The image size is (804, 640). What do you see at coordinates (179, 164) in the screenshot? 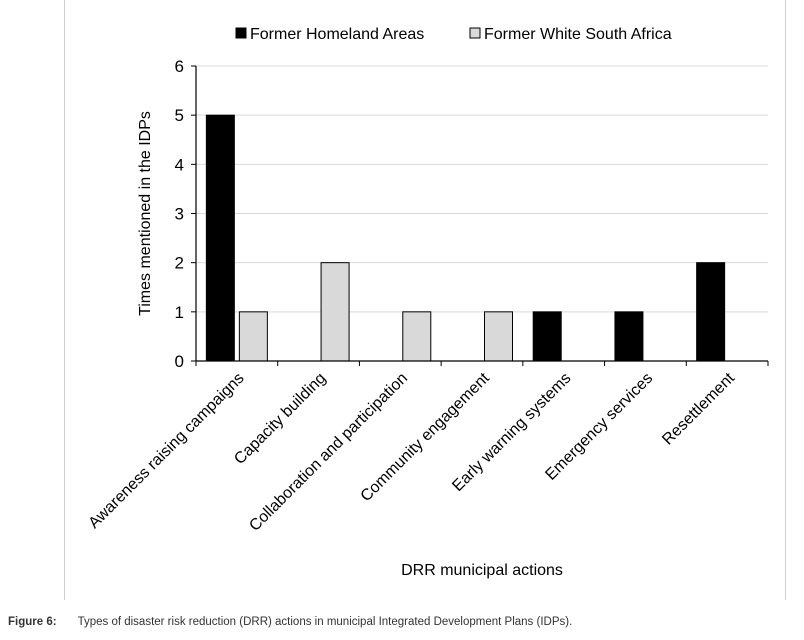
I see `y-tick-label: 4` at bounding box center [179, 164].